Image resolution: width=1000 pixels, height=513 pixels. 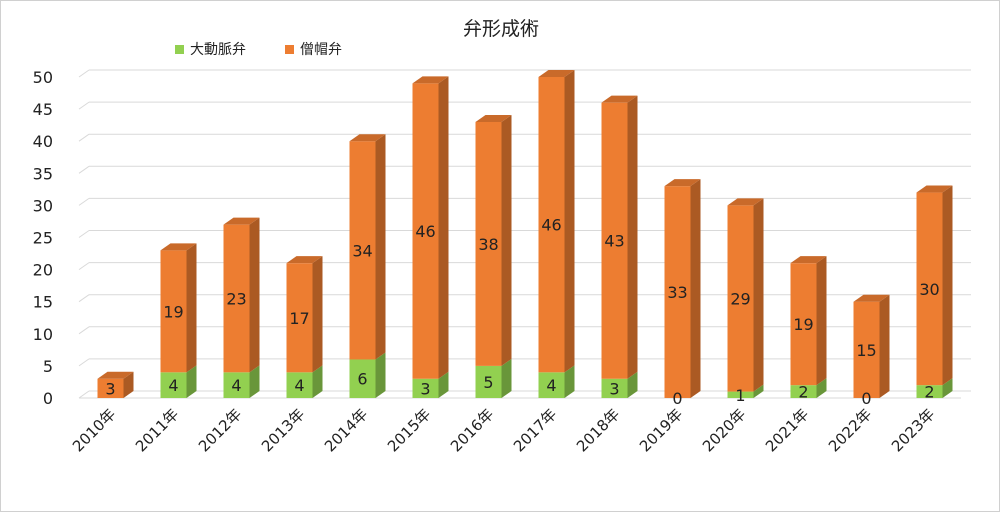 I want to click on data-label-mitral: 30, so click(x=929, y=289).